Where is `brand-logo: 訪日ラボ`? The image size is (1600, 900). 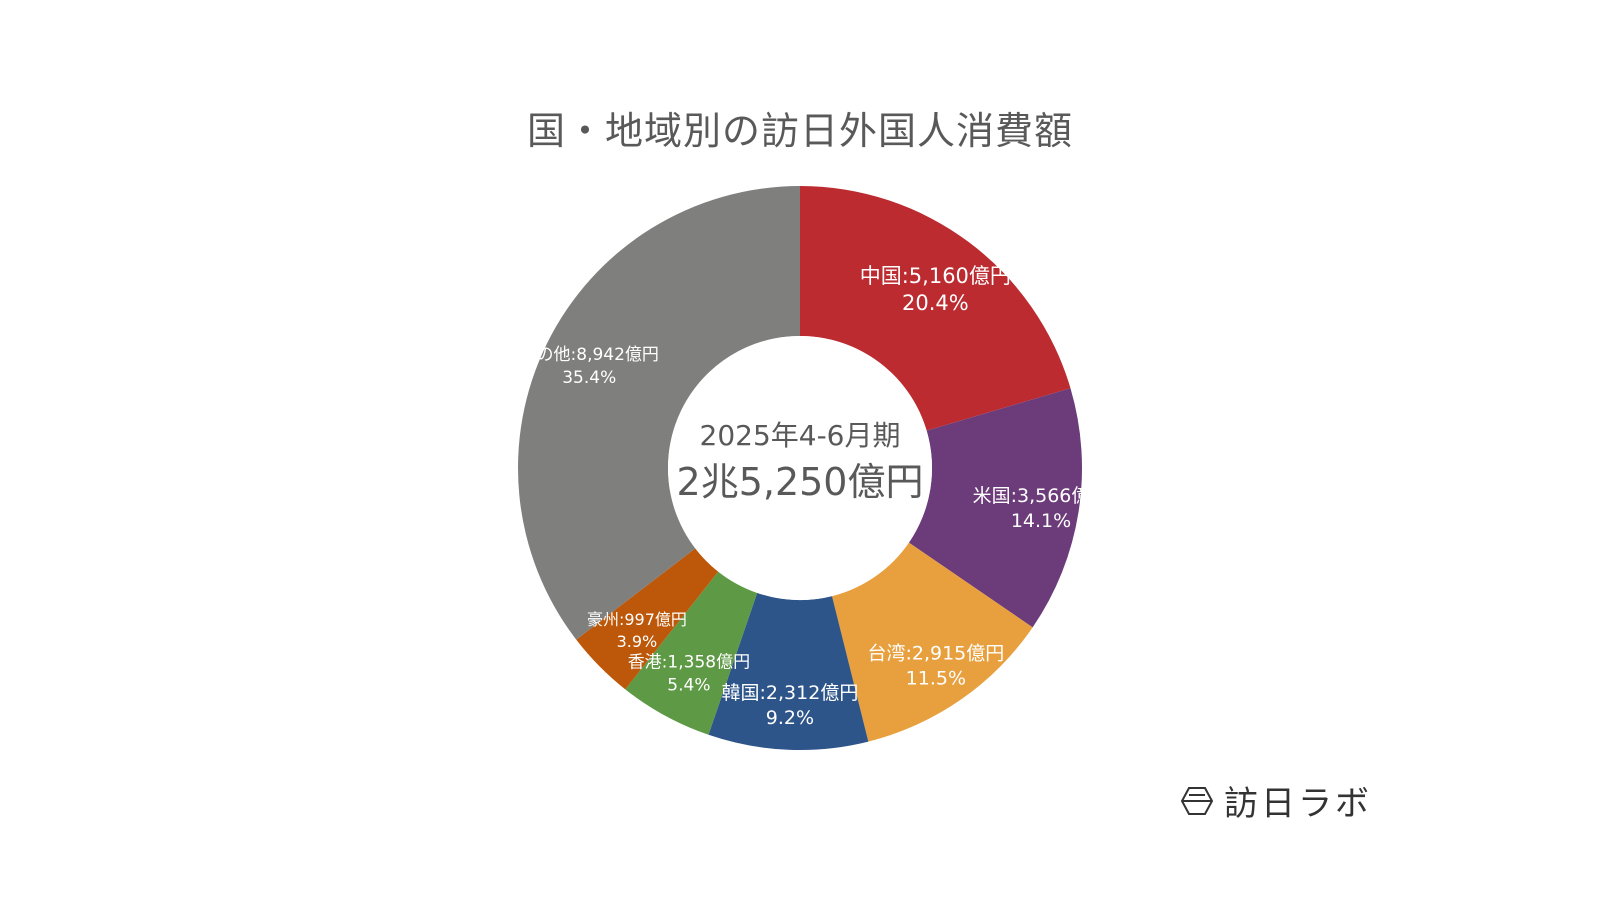 brand-logo: 訪日ラボ is located at coordinates (1276, 800).